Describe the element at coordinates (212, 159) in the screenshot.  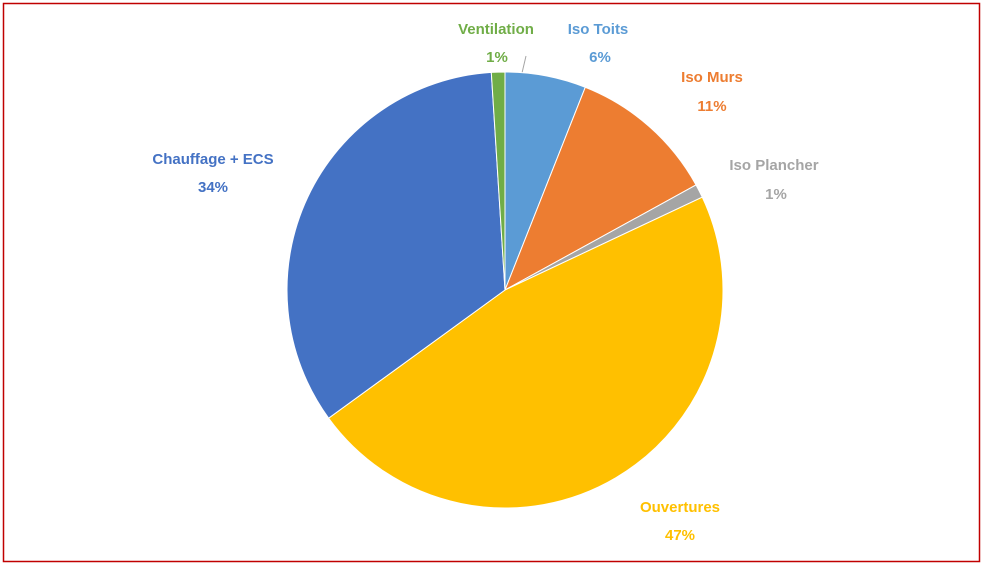
I see `slice-label: Chauffage + ECS` at that location.